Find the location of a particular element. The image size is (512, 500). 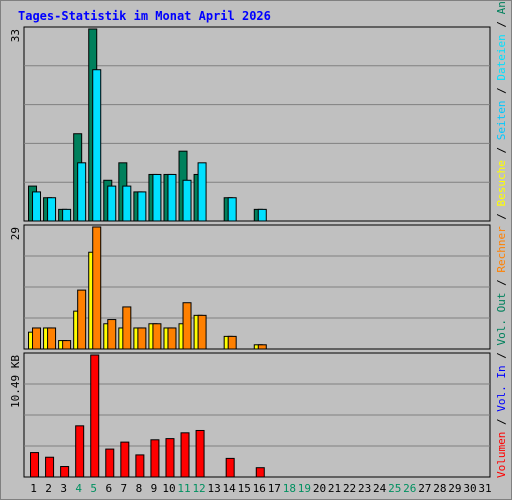

x-tick-label-day-21: 21 is located at coordinates (334, 488).